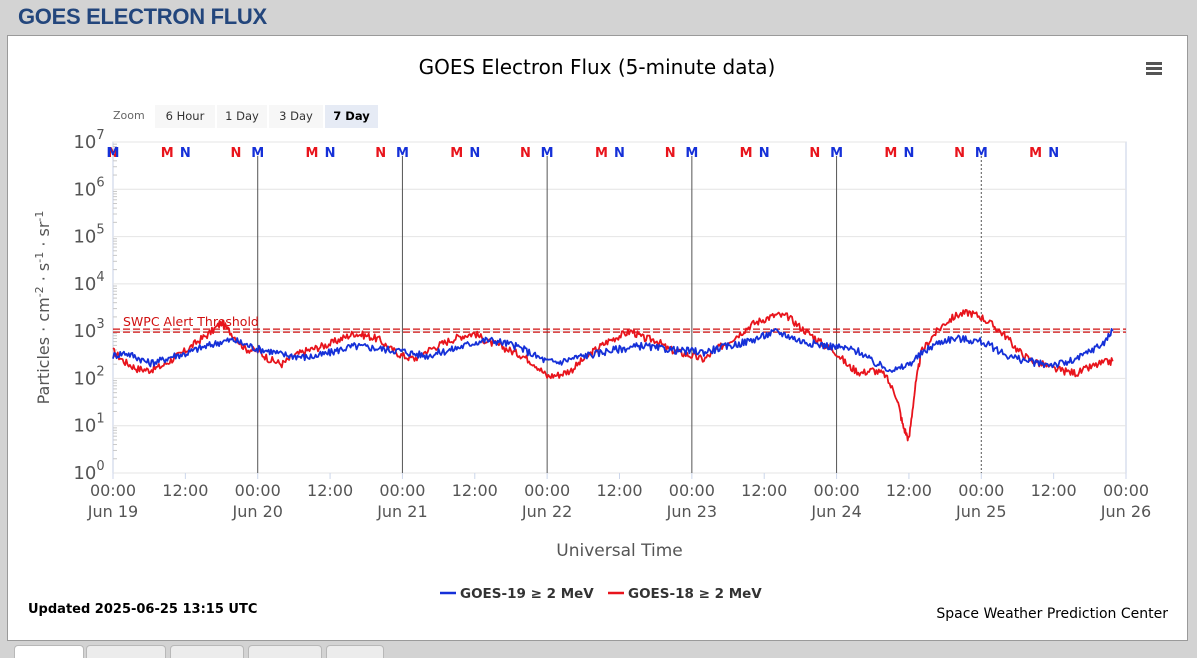 The image size is (1197, 658). What do you see at coordinates (527, 594) in the screenshot?
I see `legend-item-goes19-label: GOES-19 ≥ 2 MeV` at bounding box center [527, 594].